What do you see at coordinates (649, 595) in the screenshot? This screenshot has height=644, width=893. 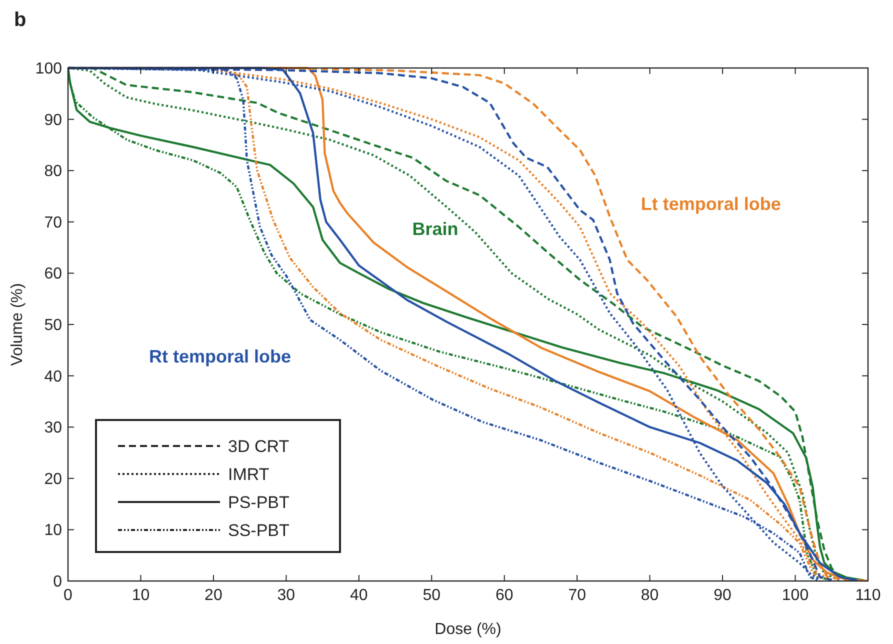 I see `x-tick-label: 80` at bounding box center [649, 595].